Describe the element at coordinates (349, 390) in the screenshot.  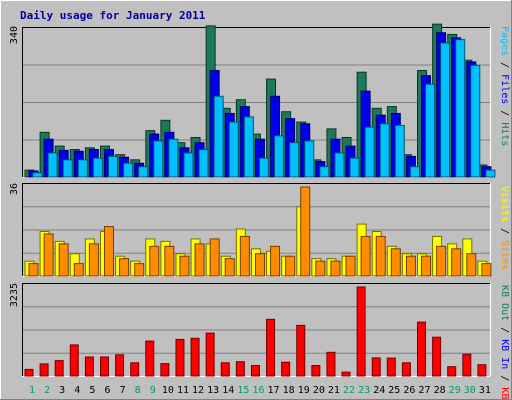
I see `day-label-22: 22` at that location.